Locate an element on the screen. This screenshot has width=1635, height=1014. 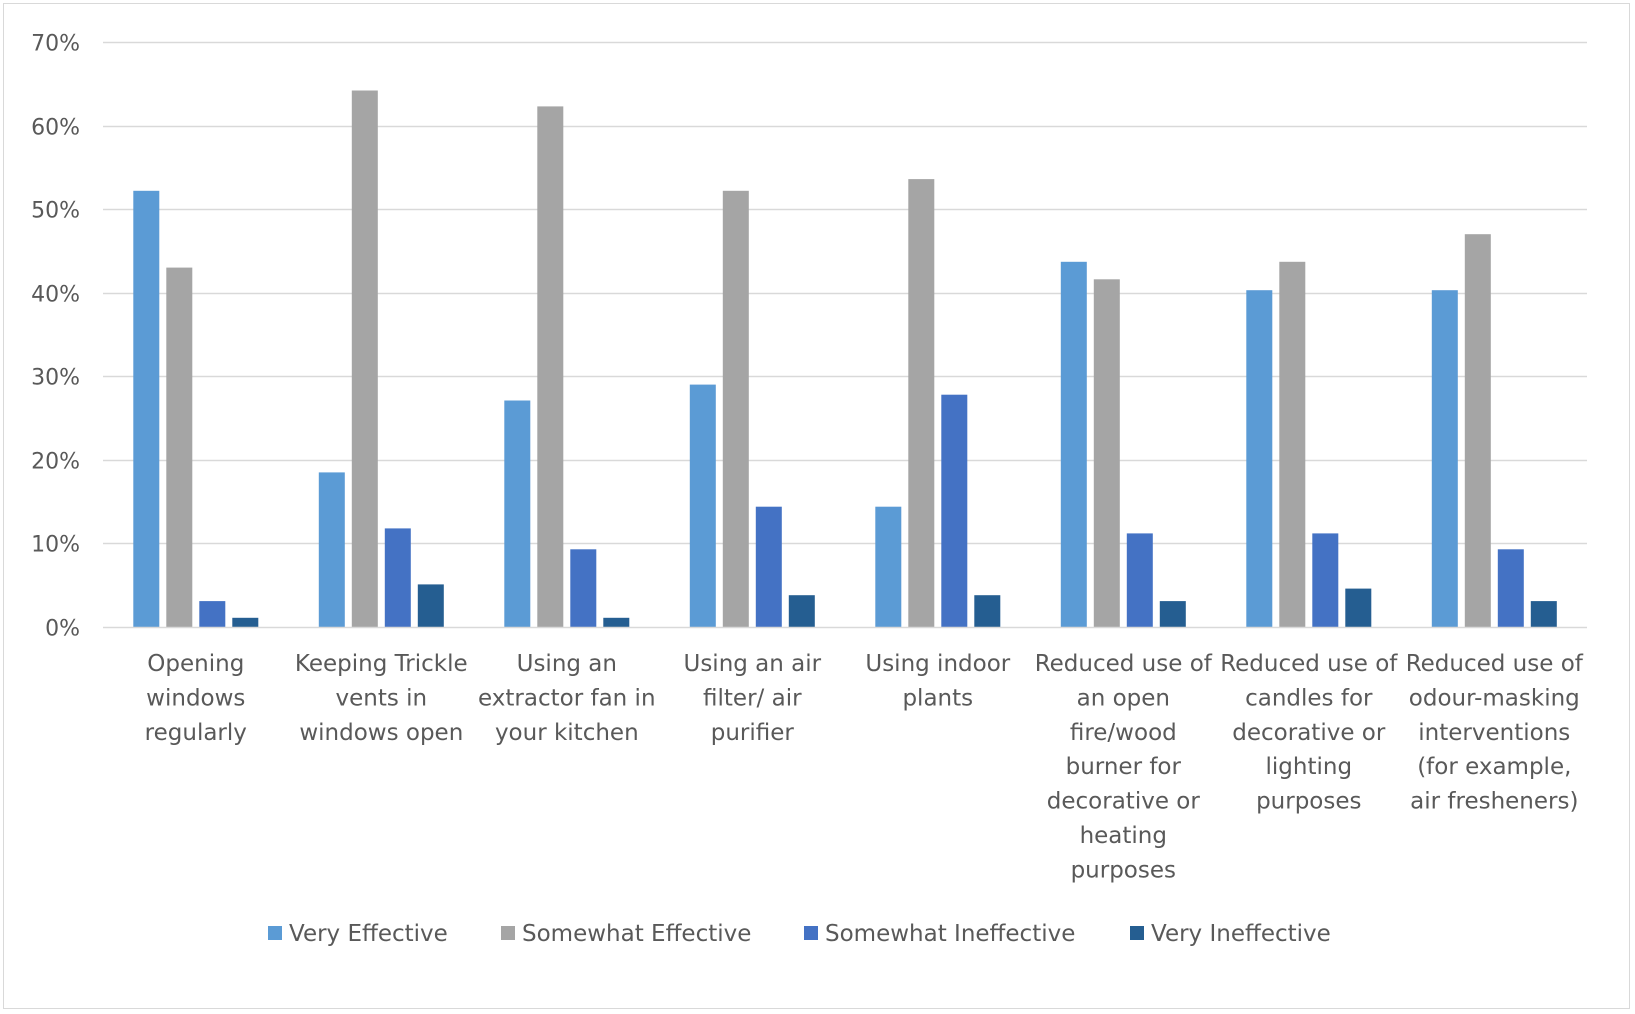
legend-label: Very Effective is located at coordinates (368, 934).